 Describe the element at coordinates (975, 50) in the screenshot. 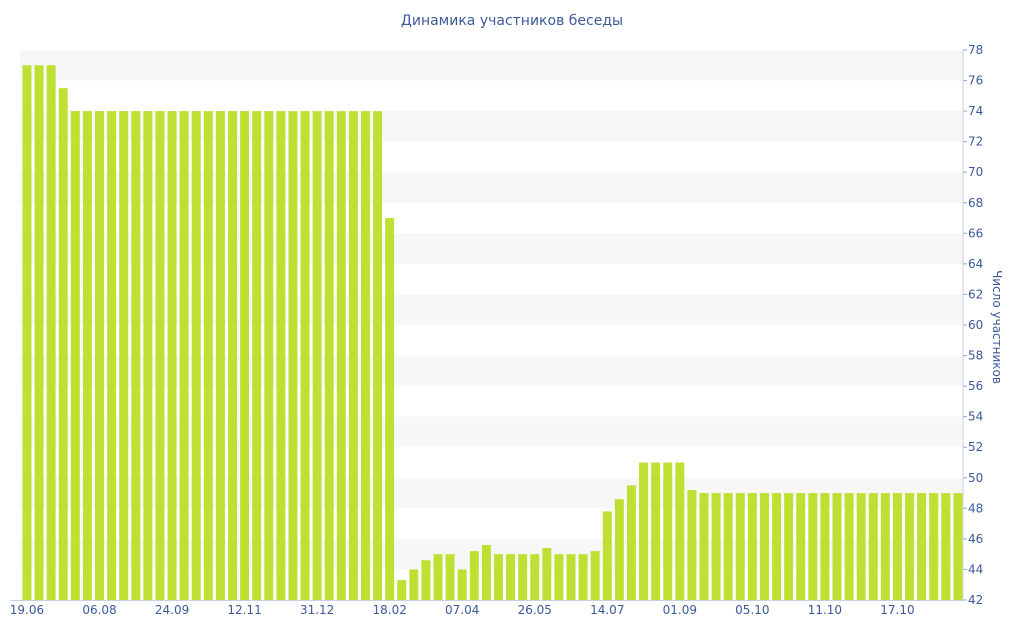

I see `y-tick-label: 78` at that location.